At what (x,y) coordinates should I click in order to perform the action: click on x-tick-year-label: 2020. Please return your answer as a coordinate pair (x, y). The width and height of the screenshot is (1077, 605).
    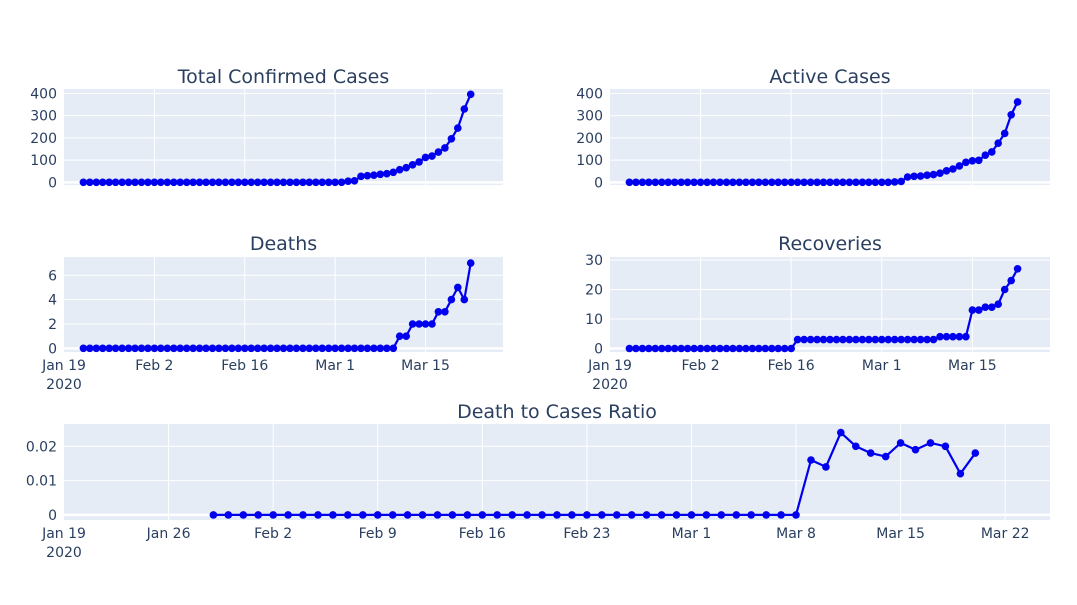
    Looking at the image, I should click on (64, 385).